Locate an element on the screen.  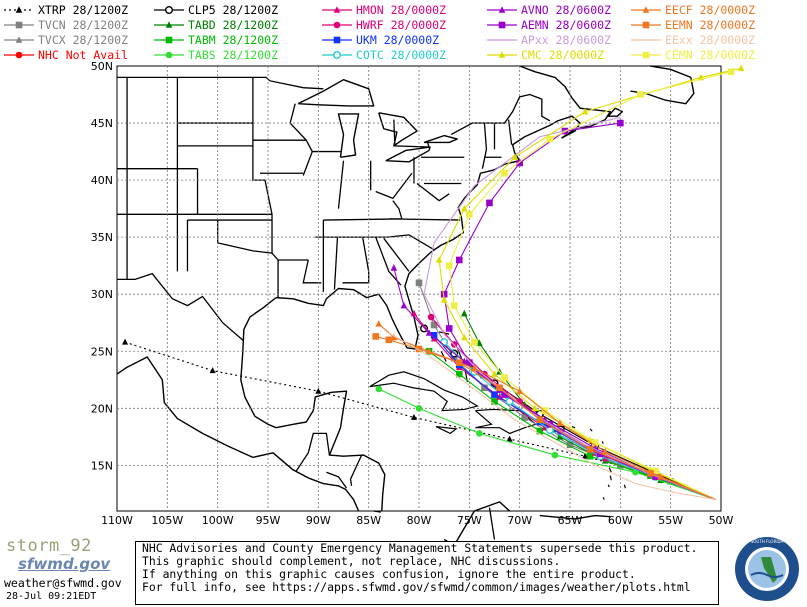
legend-swatch-tvcn is located at coordinates (19, 25).